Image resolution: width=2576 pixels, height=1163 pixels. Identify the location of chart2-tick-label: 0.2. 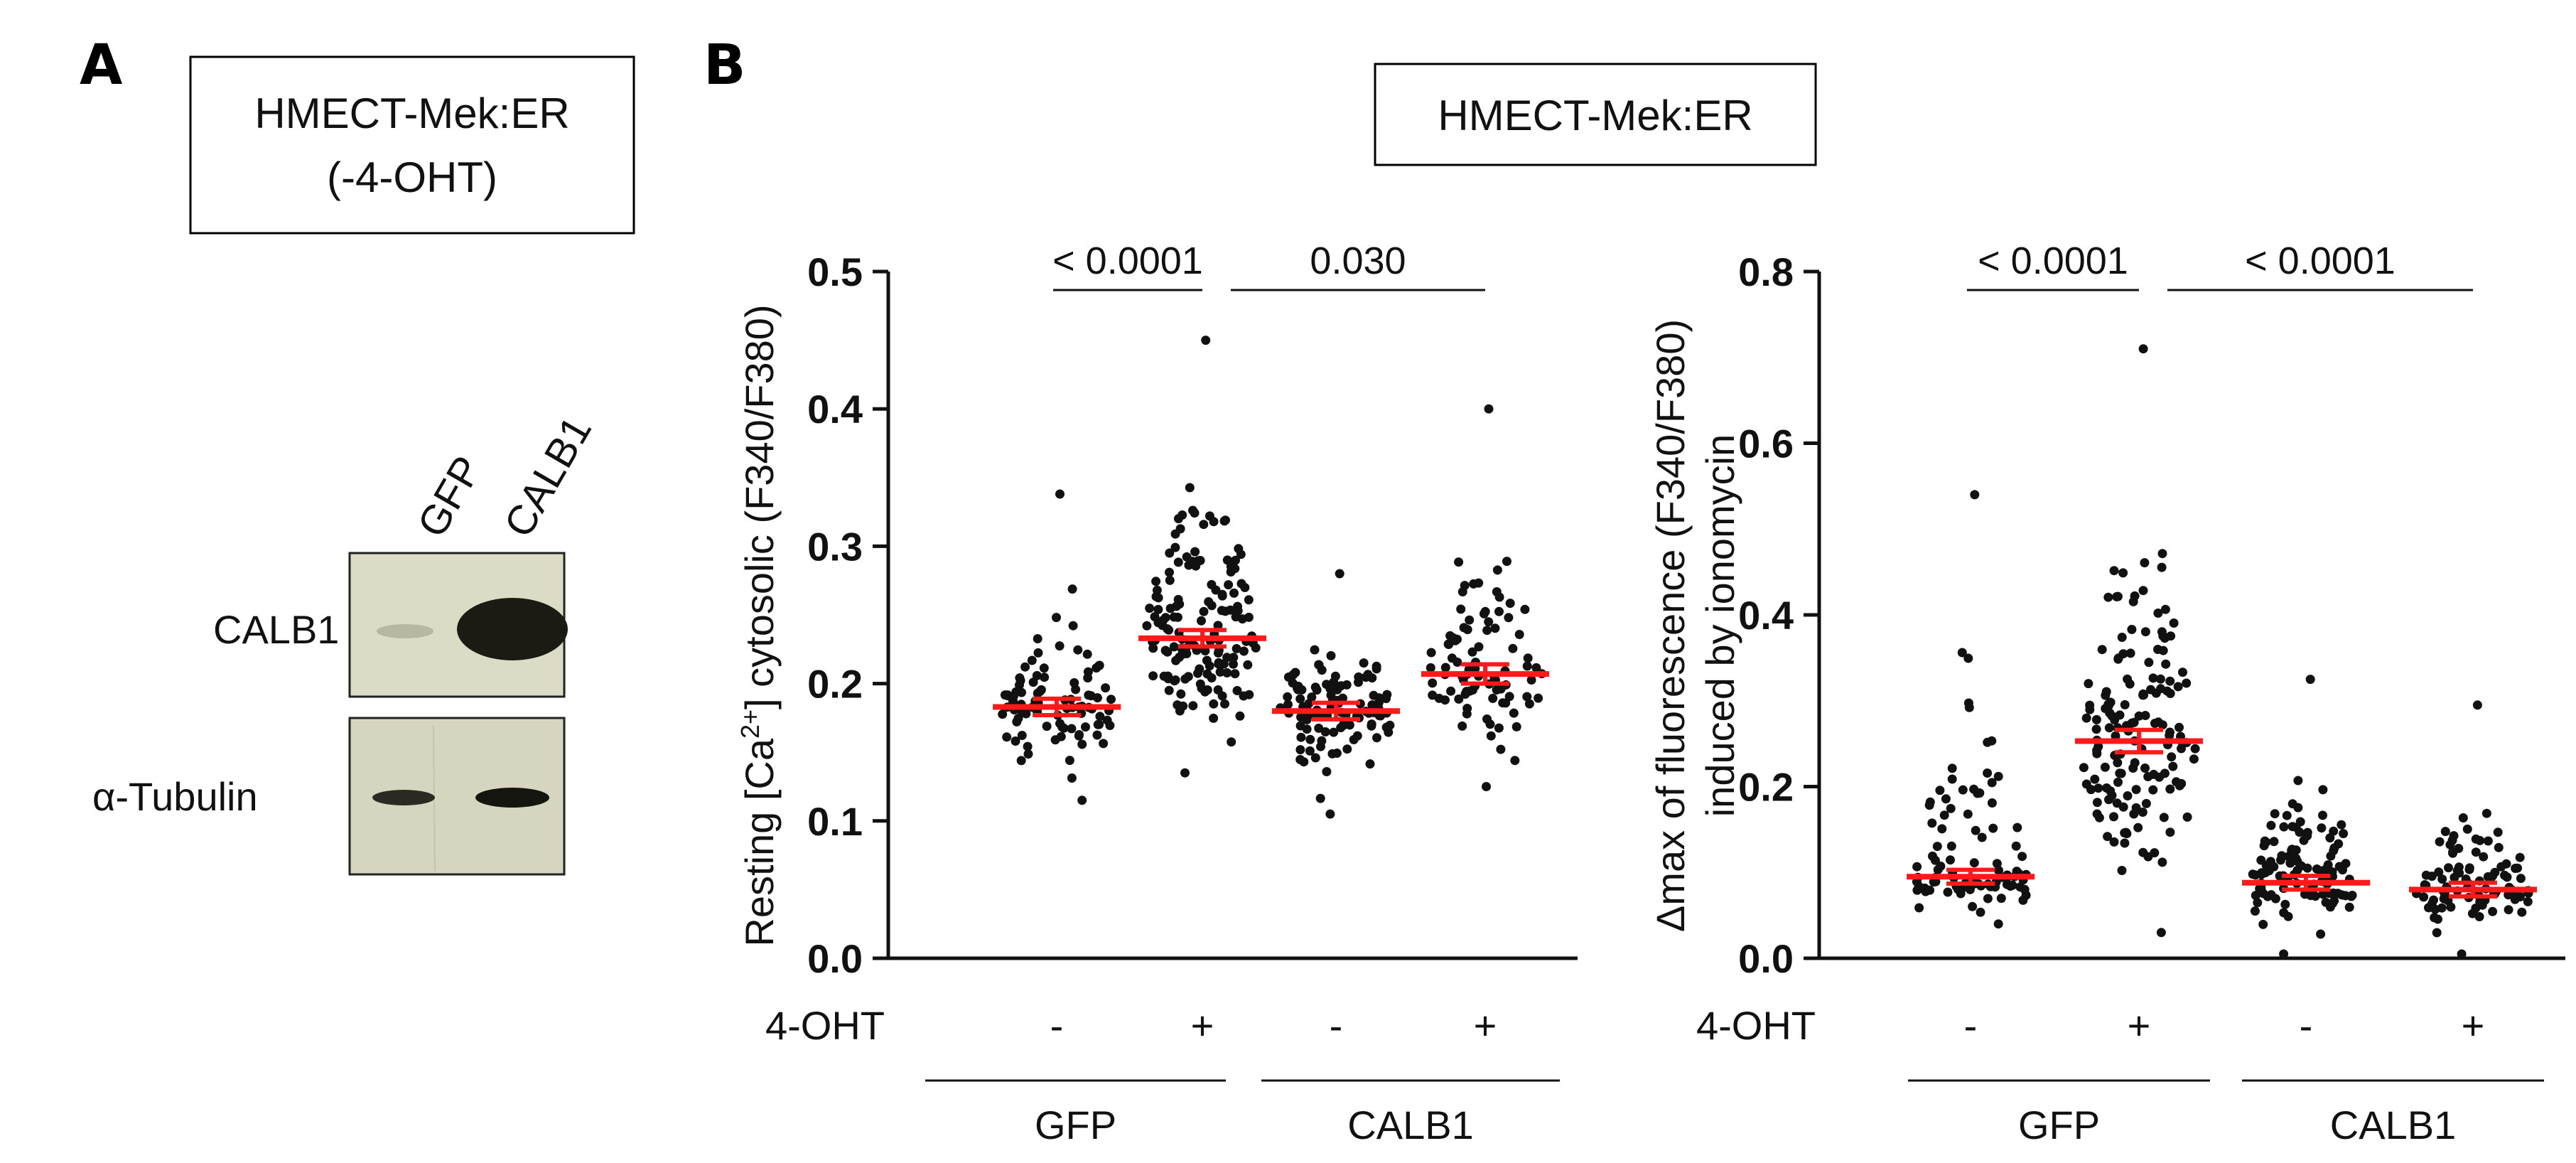
(1766, 787).